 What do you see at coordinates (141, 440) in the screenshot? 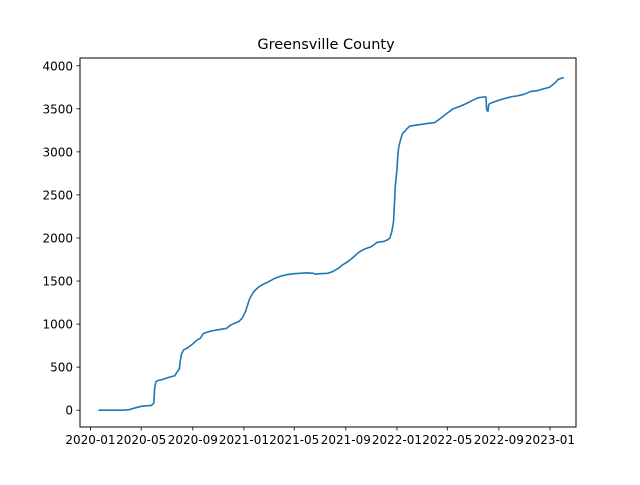
I see `x-tick-label: 2020-05` at bounding box center [141, 440].